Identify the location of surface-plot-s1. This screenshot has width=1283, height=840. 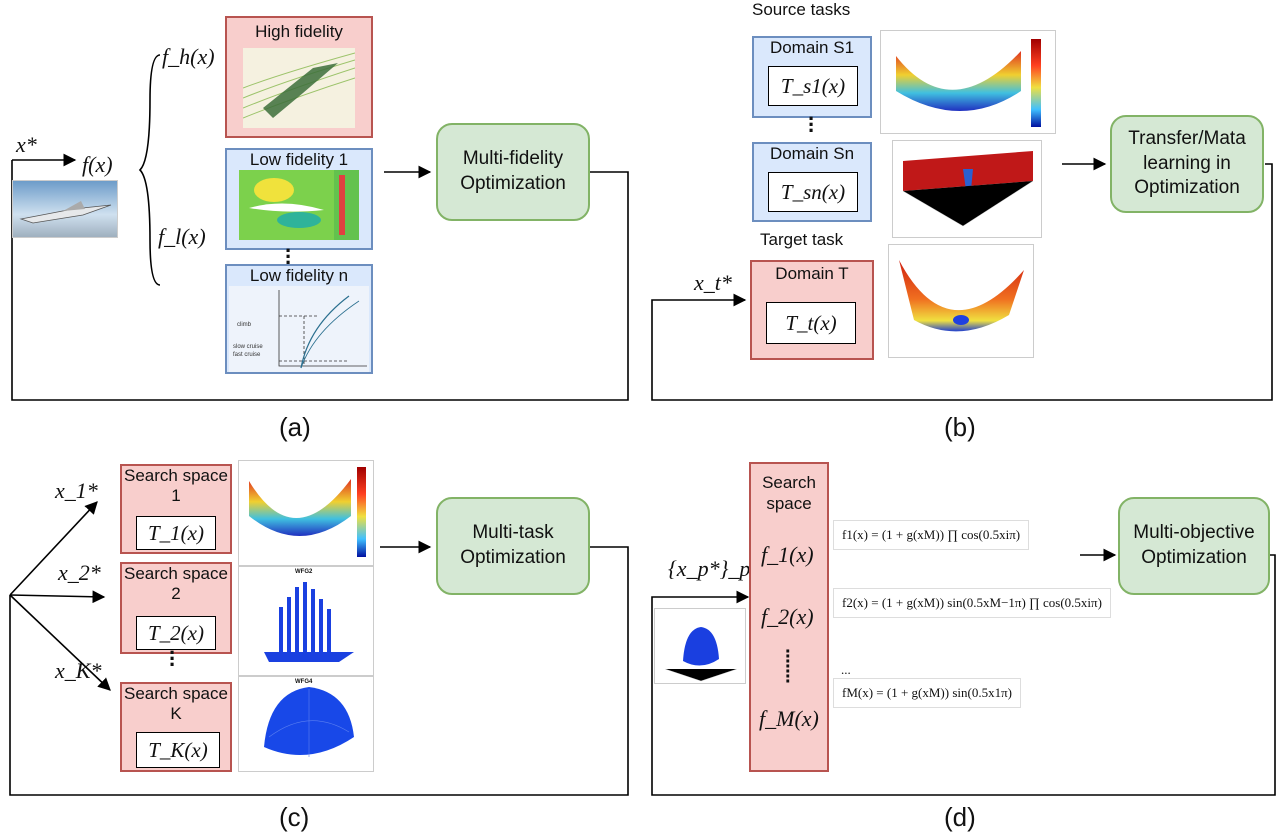
(968, 82).